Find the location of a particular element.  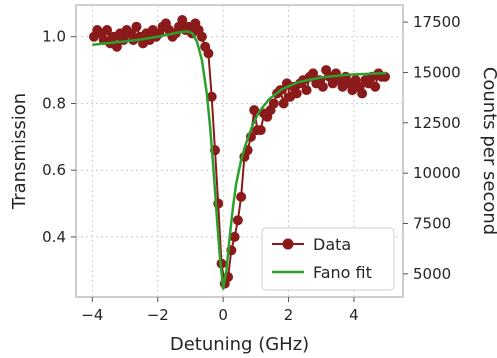

y-tick-label: 0.4 is located at coordinates (54, 237).